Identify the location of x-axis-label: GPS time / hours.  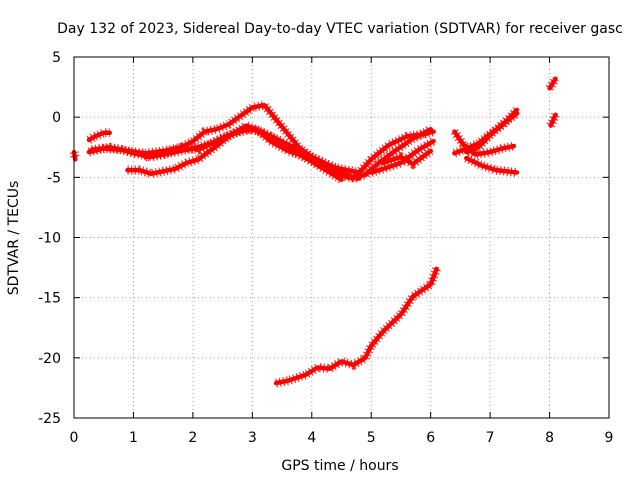
(339, 466).